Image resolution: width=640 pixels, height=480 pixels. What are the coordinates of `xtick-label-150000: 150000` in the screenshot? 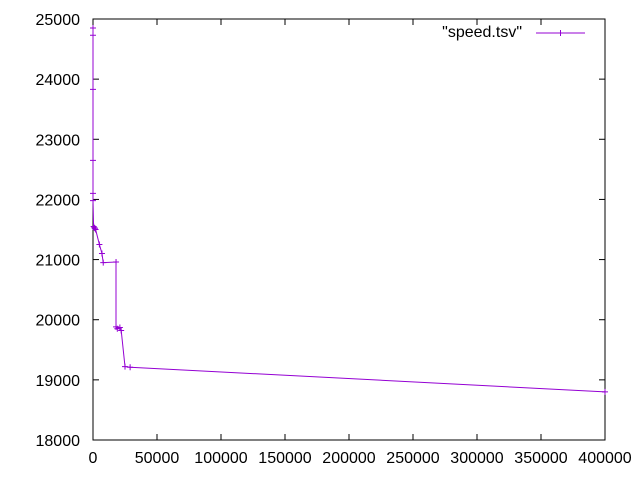 It's located at (284, 458).